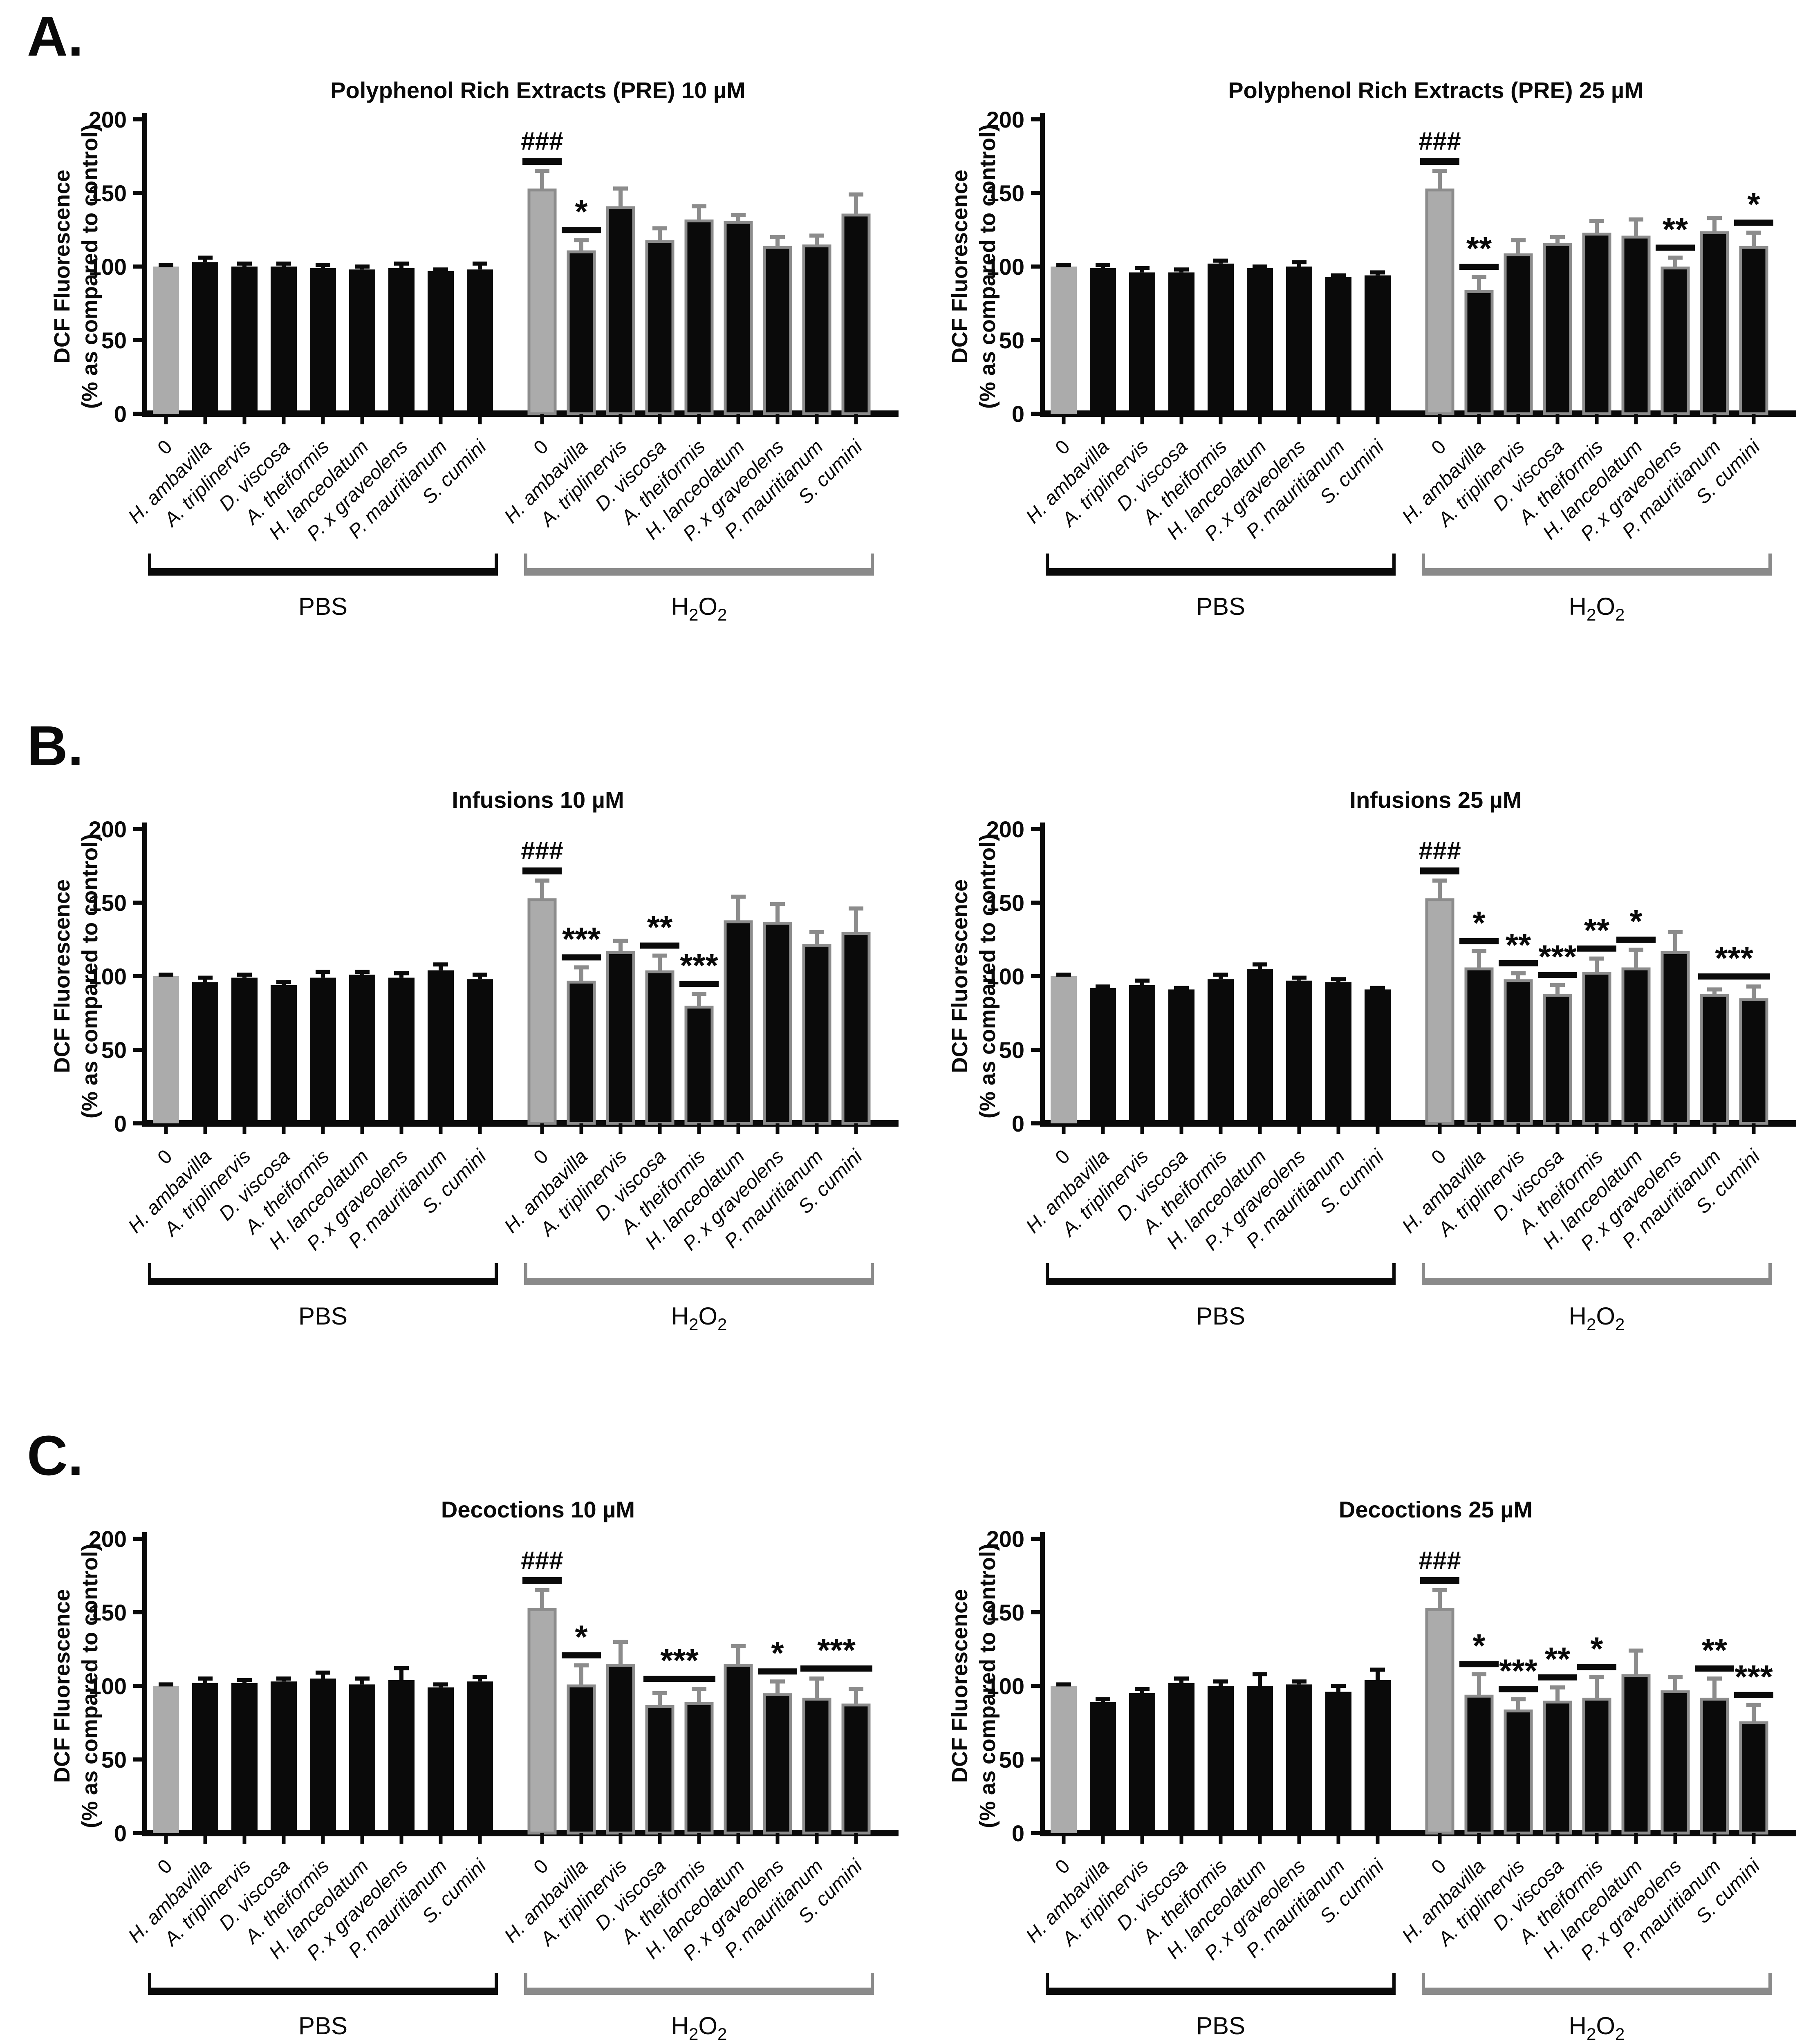  Describe the element at coordinates (120, 414) in the screenshot. I see `y-tick-label: 0` at that location.